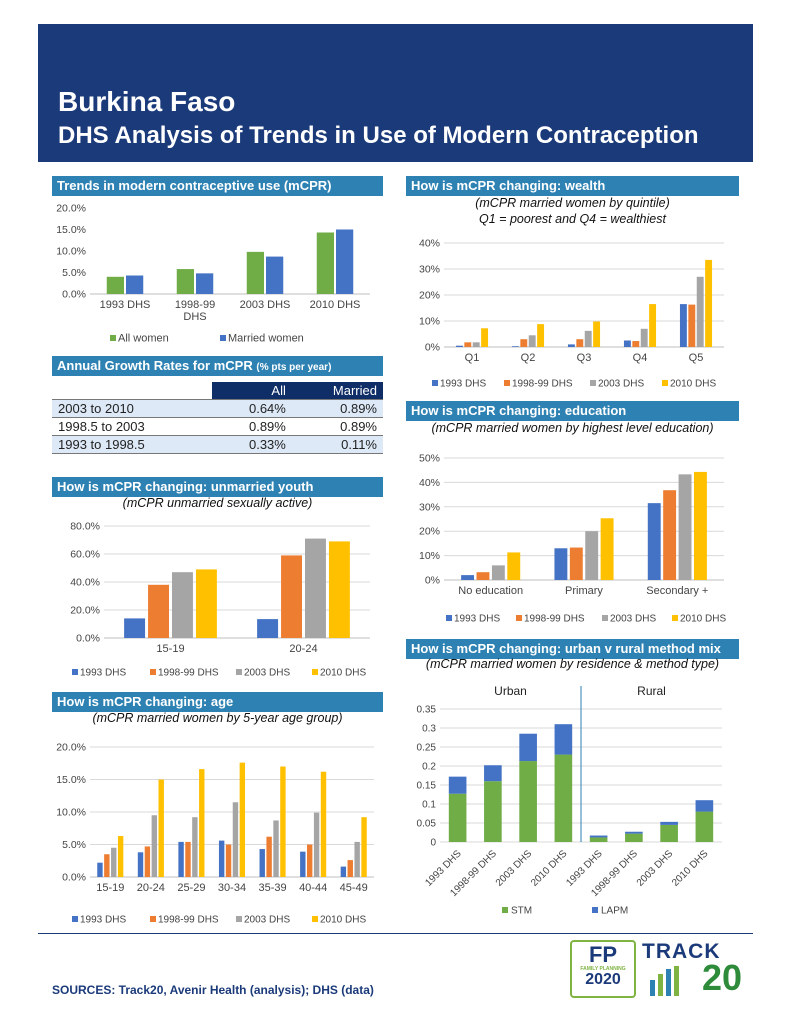 The image size is (791, 1024). Describe the element at coordinates (147, 101) in the screenshot. I see `page-title: Burkina Faso` at that location.